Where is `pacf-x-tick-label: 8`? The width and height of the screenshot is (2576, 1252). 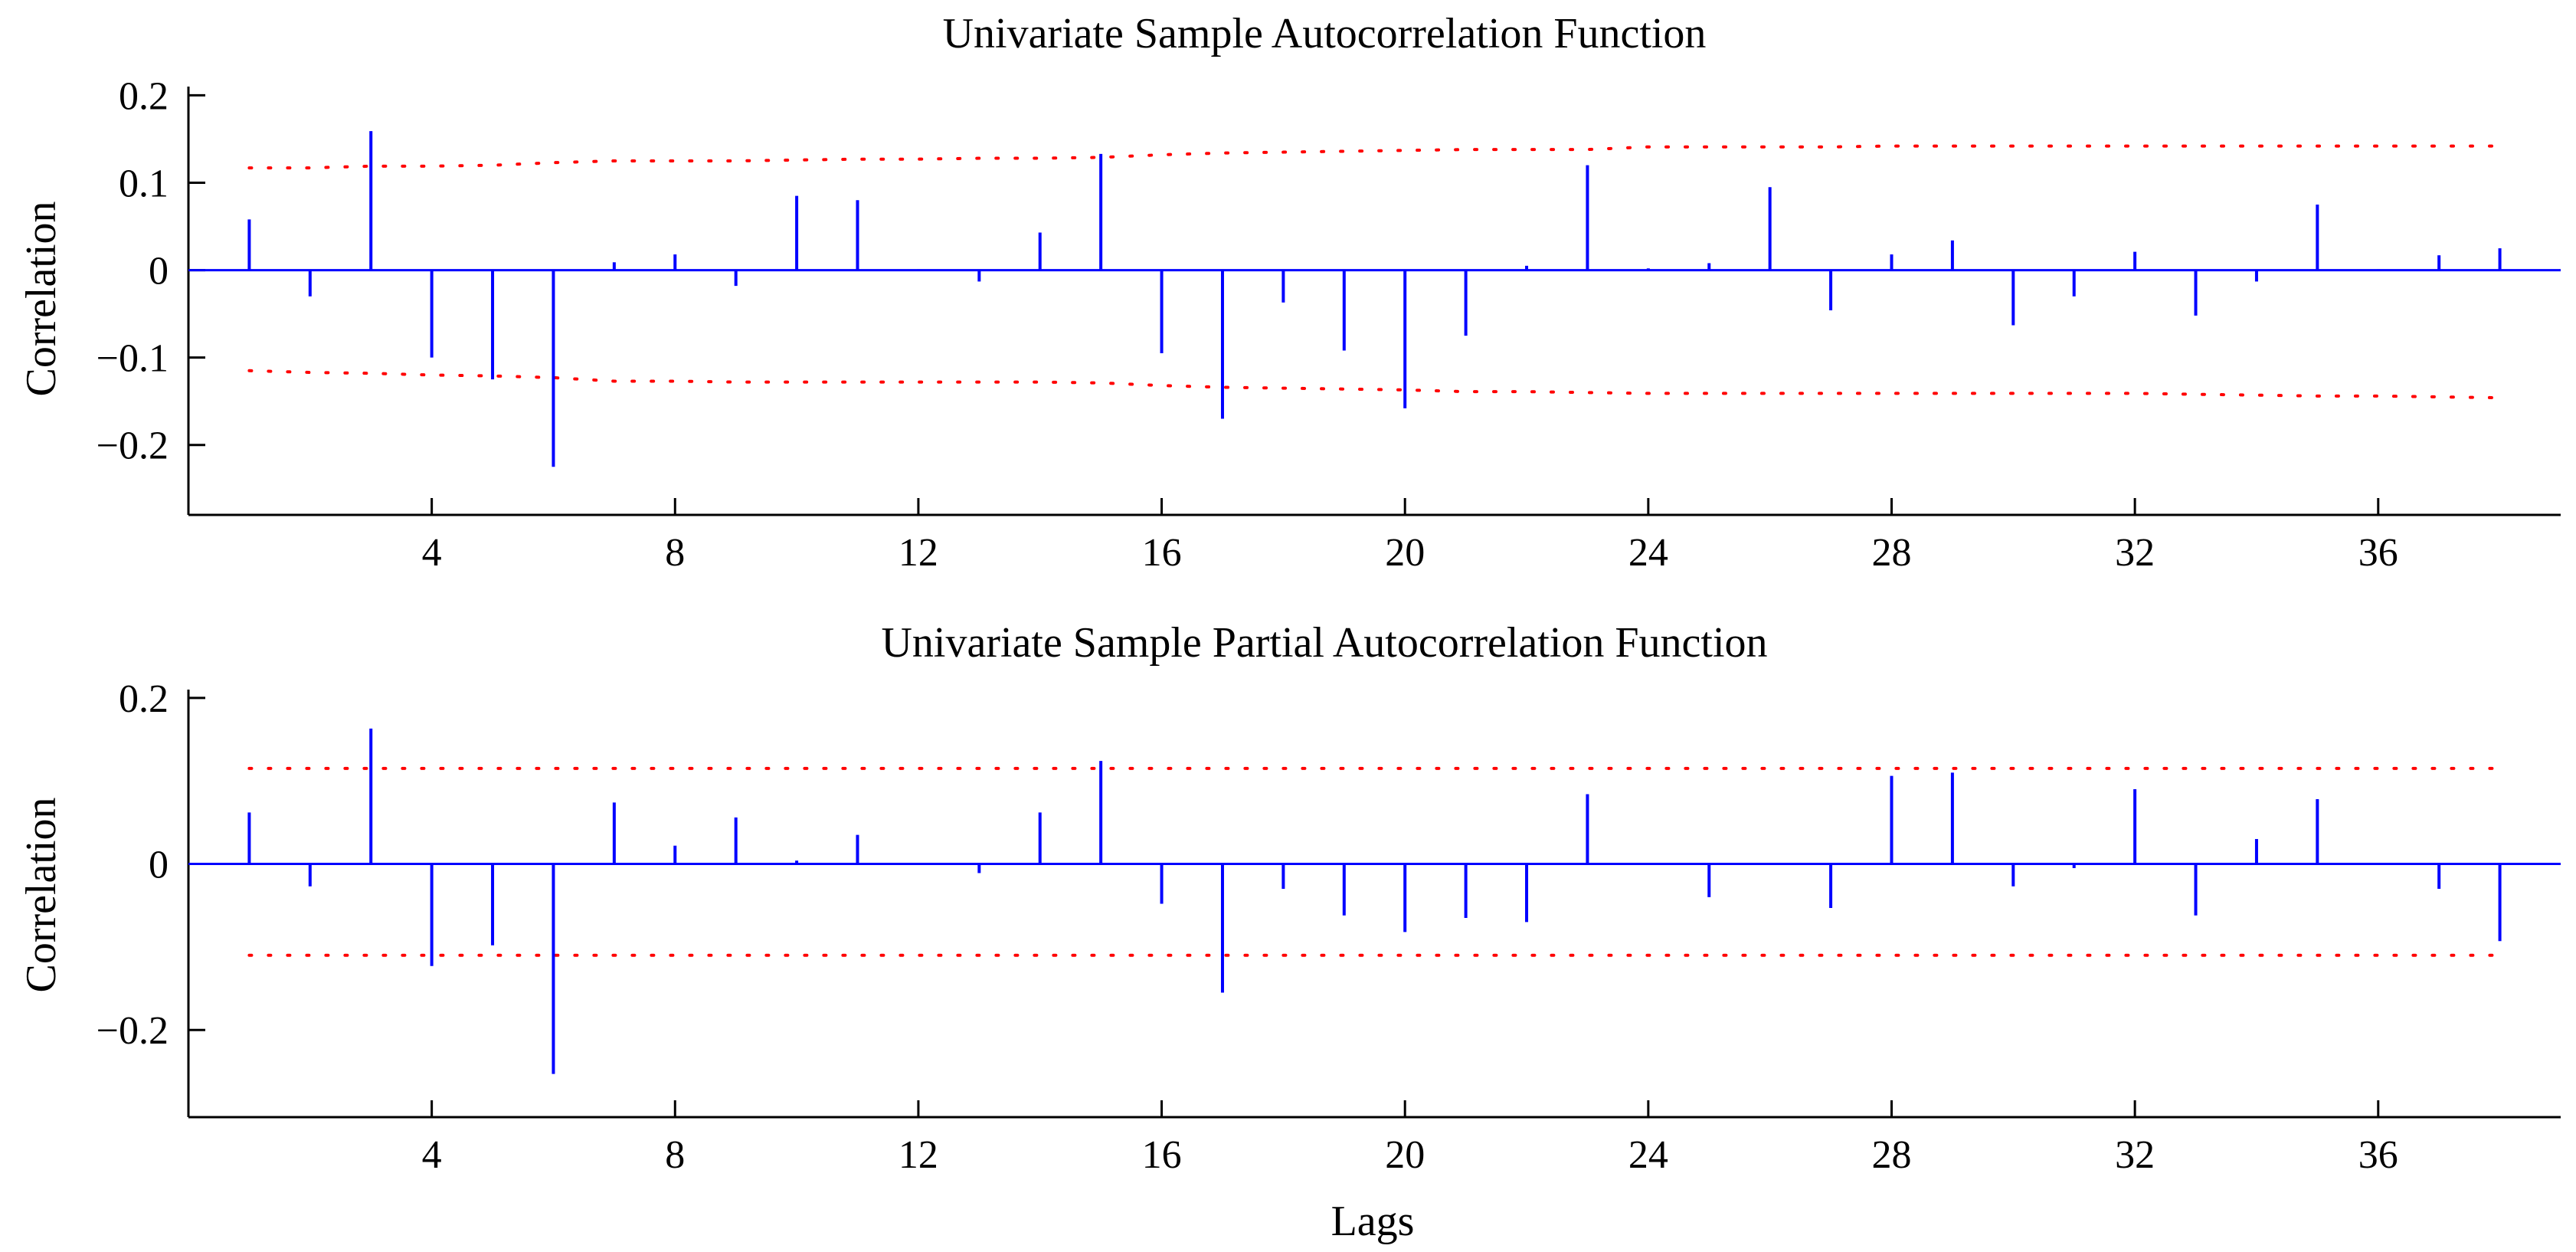 pacf-x-tick-label: 8 is located at coordinates (675, 1155).